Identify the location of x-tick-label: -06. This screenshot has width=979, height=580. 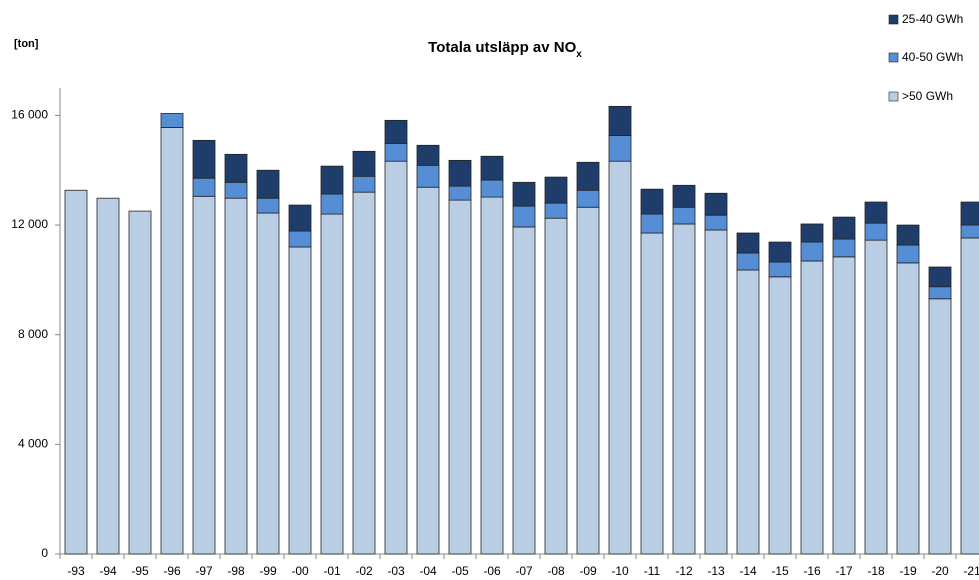
(492, 571).